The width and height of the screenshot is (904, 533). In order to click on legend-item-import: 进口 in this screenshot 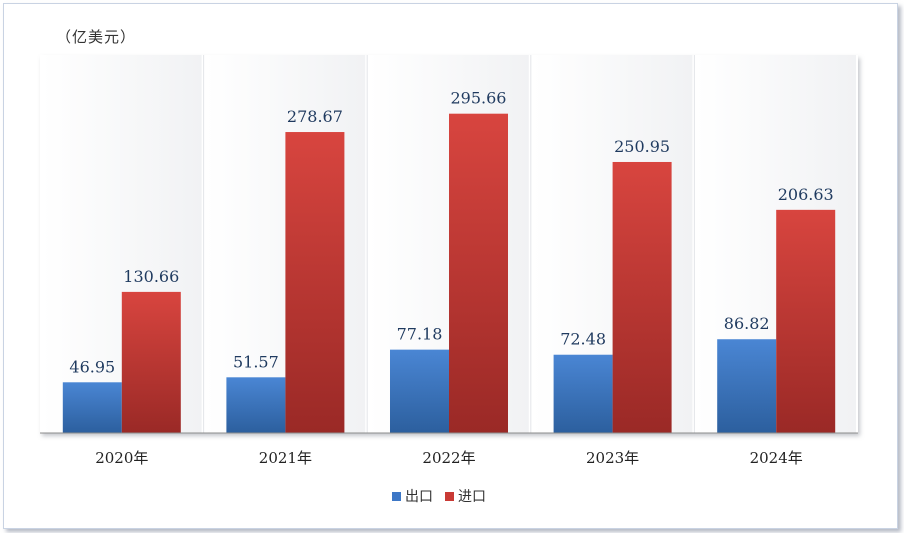, I will do `click(465, 496)`.